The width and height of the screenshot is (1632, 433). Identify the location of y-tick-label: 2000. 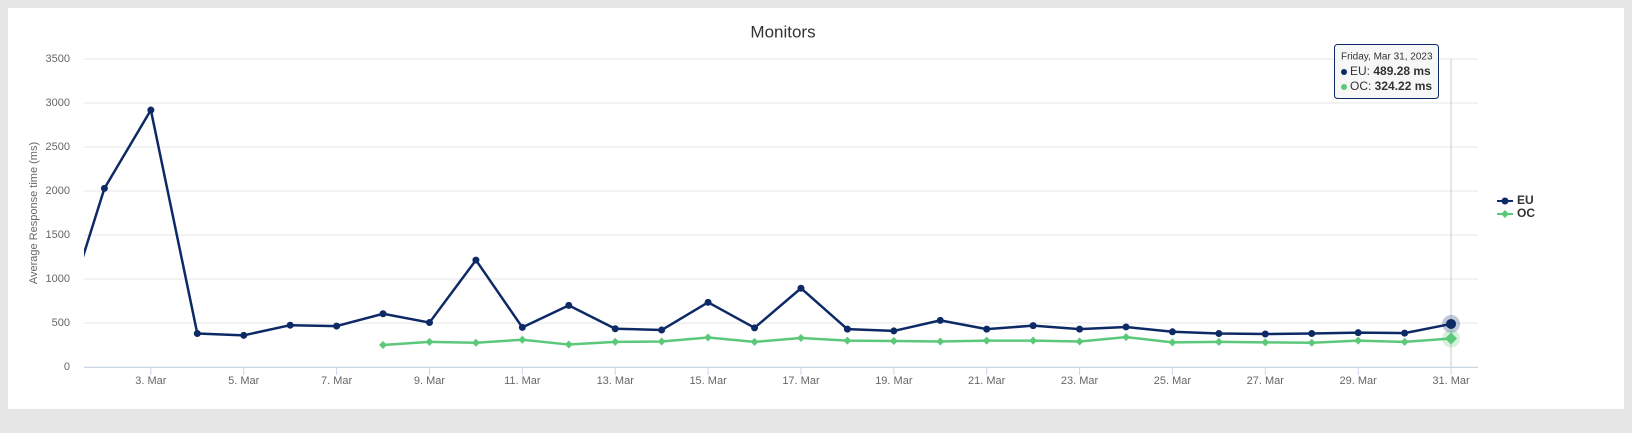
(58, 191).